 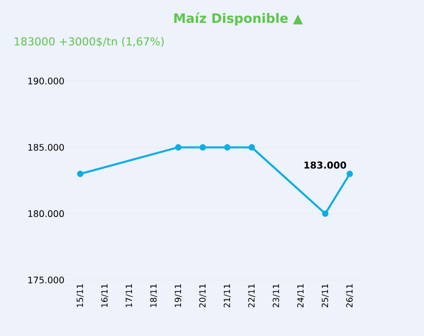 What do you see at coordinates (154, 295) in the screenshot?
I see `x-tick-label: 18/11` at bounding box center [154, 295].